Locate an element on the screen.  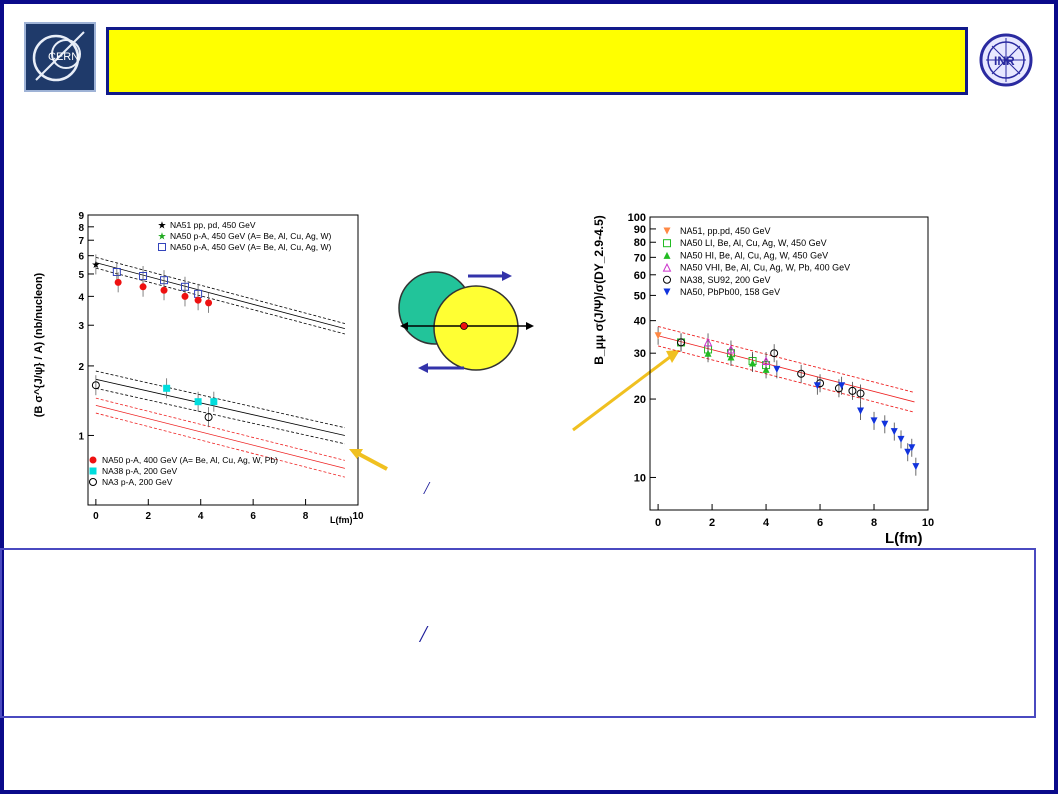
right-y-axis-label: B_μμ σ(J/Ψ)/σ(DY_2.9-4.5) is located at coordinates (599, 290).